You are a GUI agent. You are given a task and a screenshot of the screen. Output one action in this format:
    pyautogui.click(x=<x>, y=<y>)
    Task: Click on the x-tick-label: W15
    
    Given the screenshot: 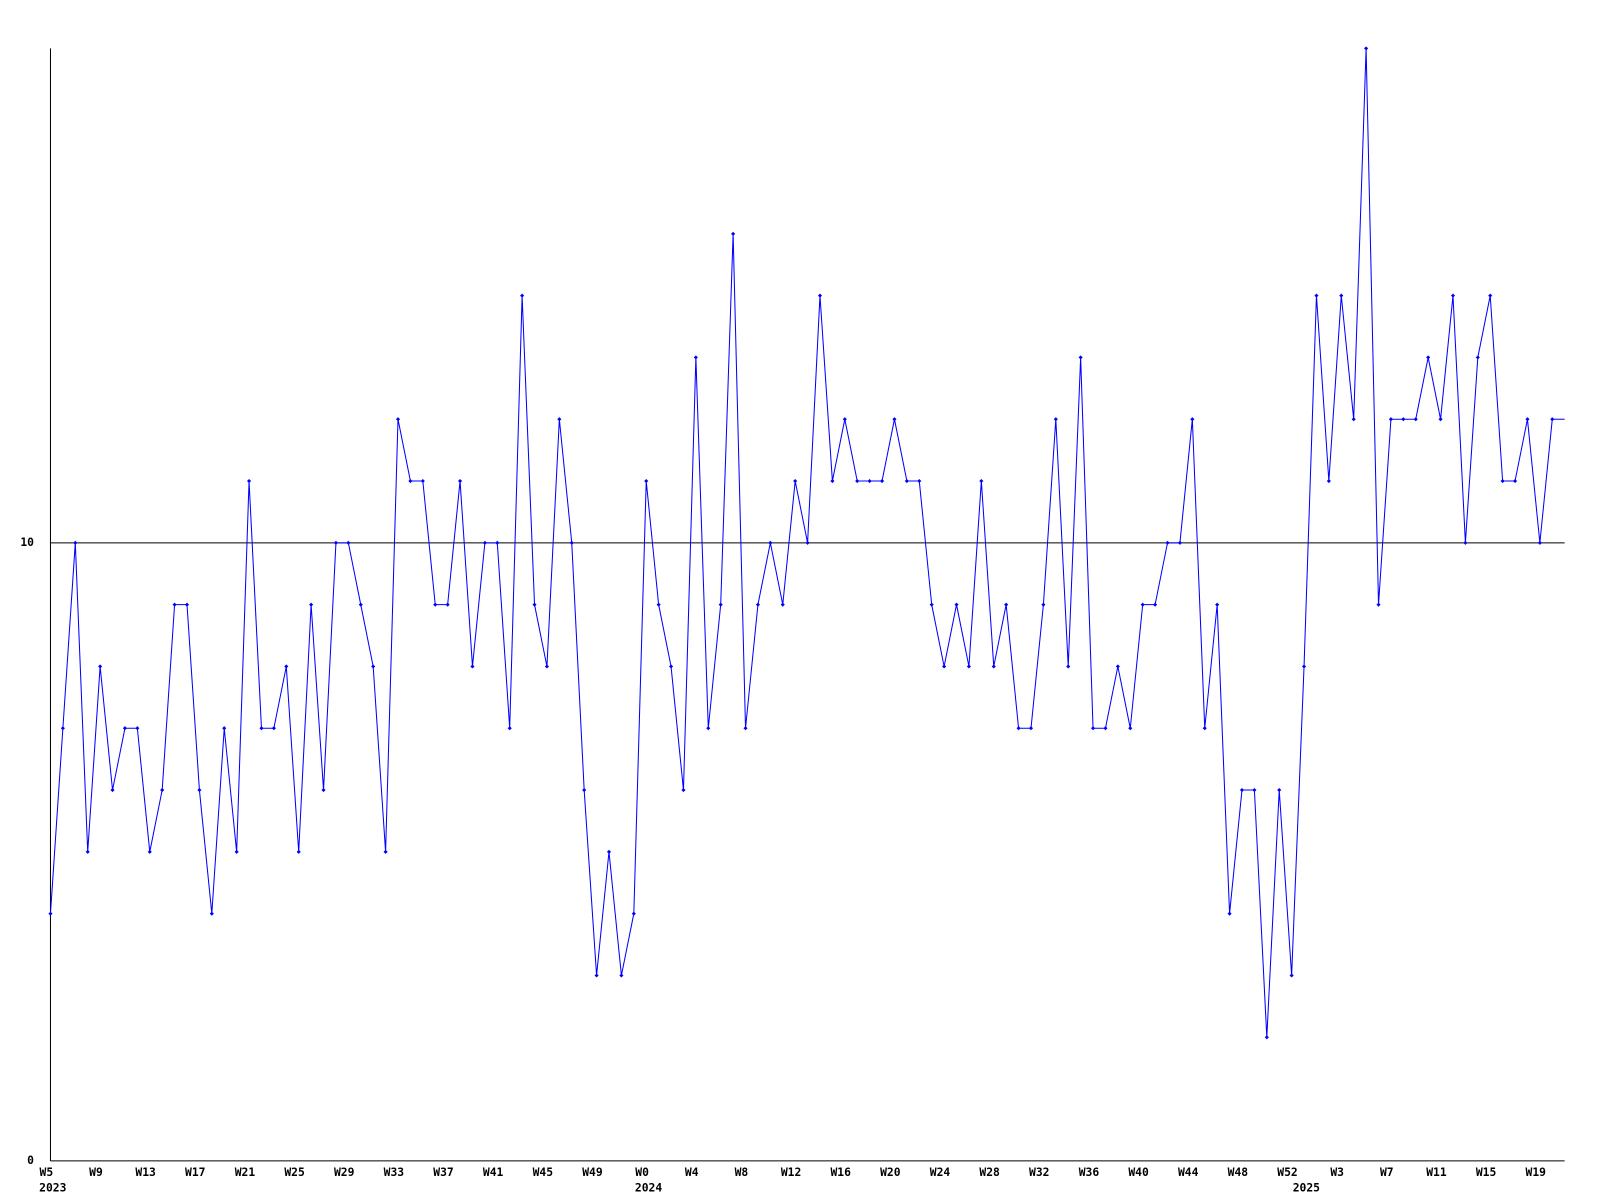 What is the action you would take?
    pyautogui.click(x=1486, y=1172)
    